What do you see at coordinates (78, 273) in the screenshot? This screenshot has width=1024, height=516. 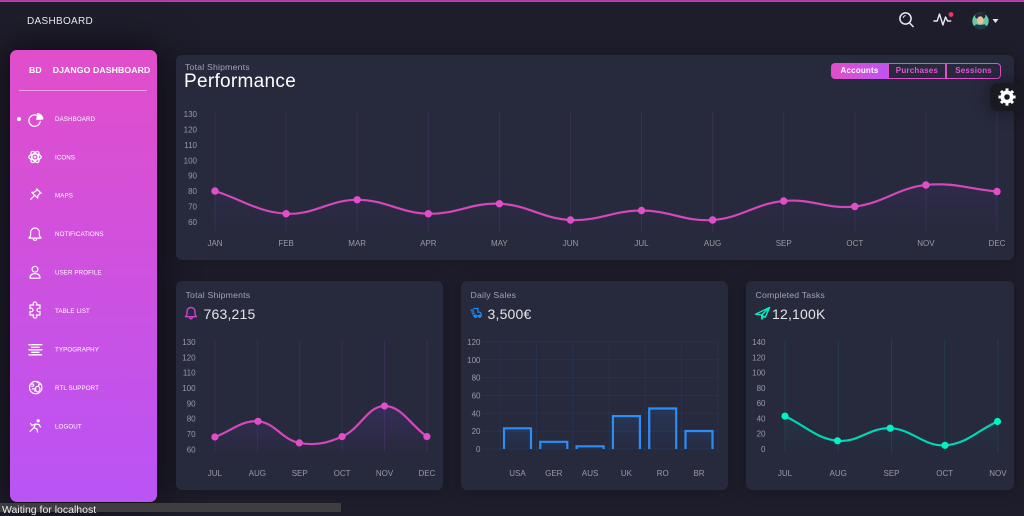 I see `svg-text: USER PROFILE` at bounding box center [78, 273].